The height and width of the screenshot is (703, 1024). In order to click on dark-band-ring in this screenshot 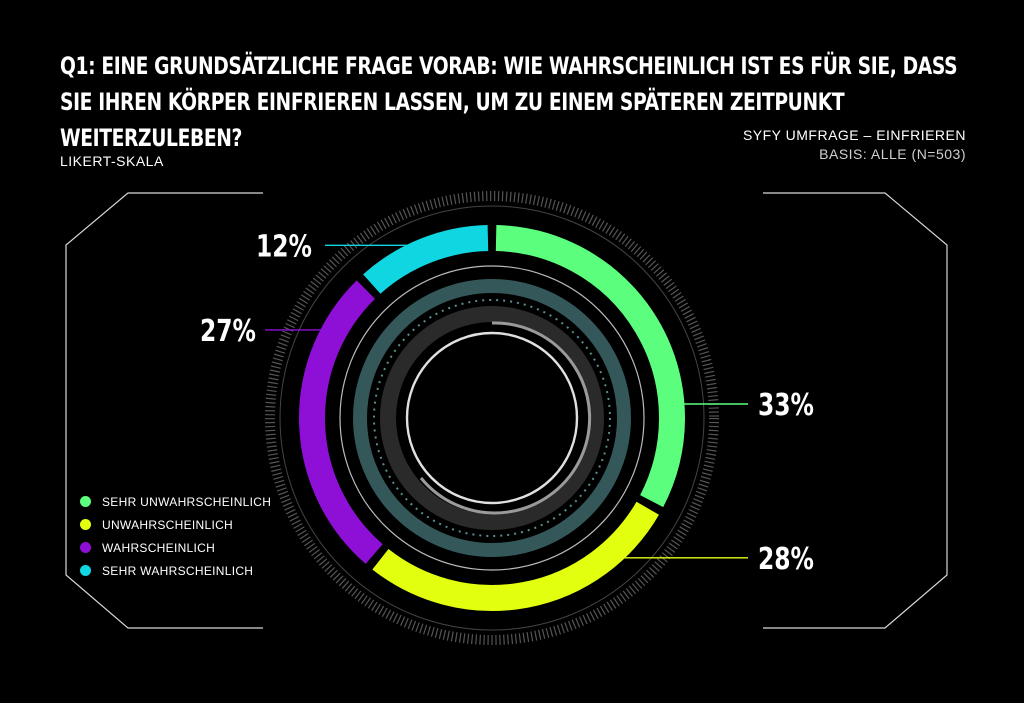, I will do `click(492, 418)`.